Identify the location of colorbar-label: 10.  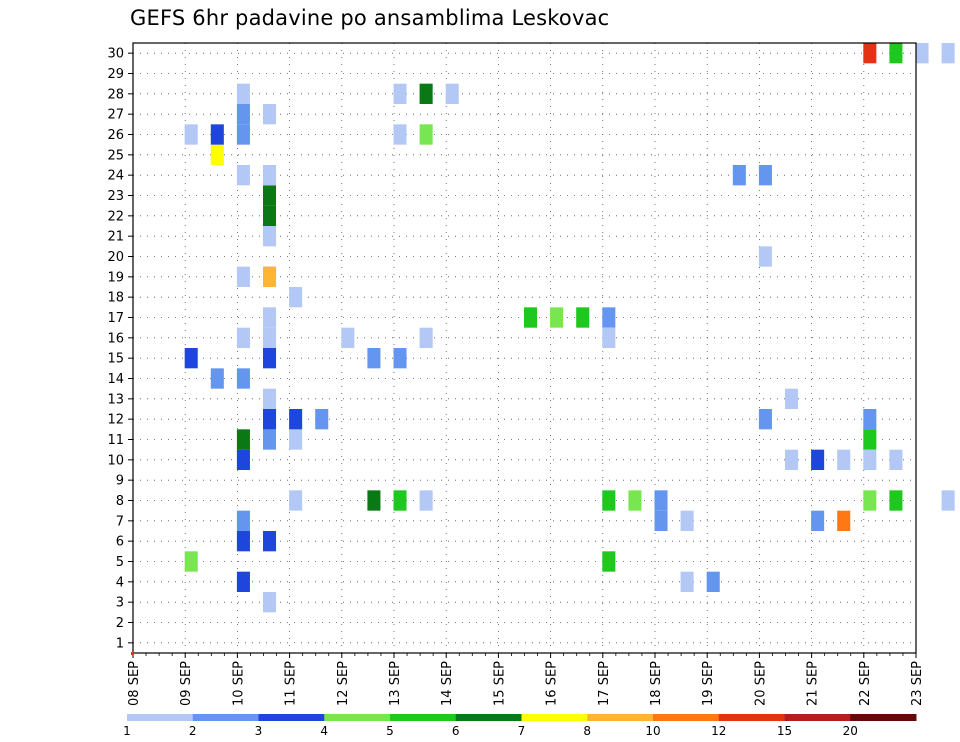
(652, 731).